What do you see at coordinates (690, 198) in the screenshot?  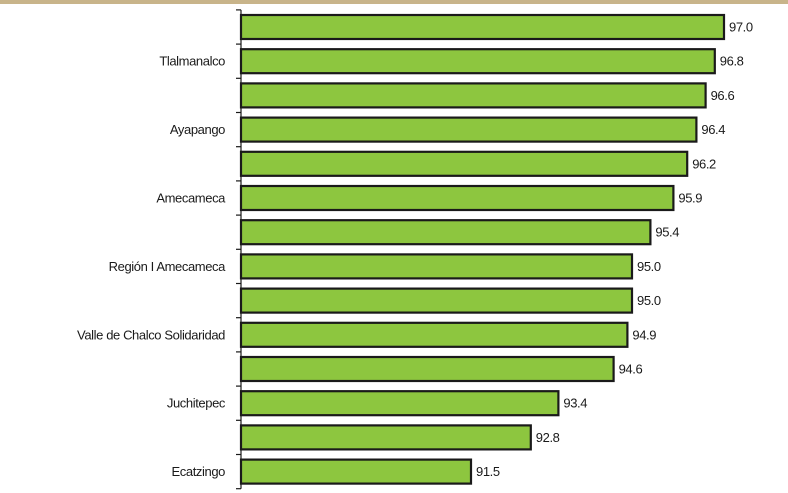 I see `value-label-5: 95.9` at bounding box center [690, 198].